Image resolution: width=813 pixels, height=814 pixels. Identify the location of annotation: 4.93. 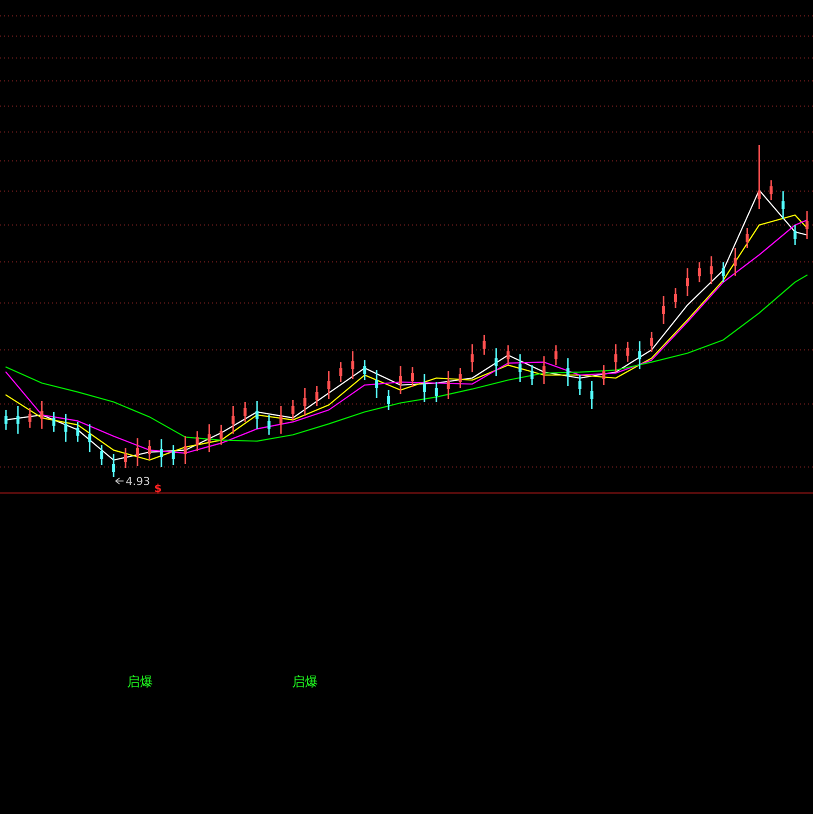
(138, 481).